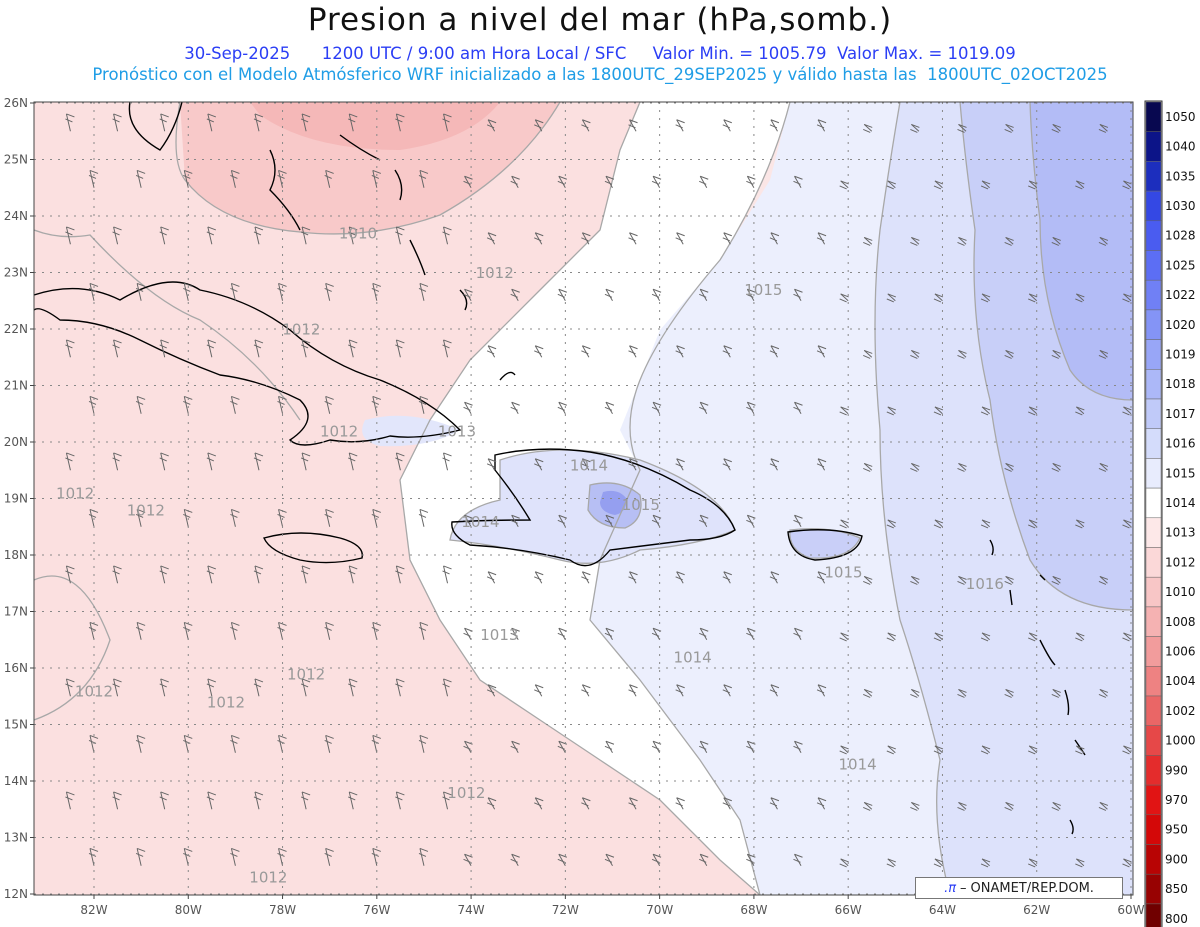 Image resolution: width=1200 pixels, height=927 pixels. Describe the element at coordinates (613, 502) in the screenshot. I see `shade-hispaniola-core` at that location.